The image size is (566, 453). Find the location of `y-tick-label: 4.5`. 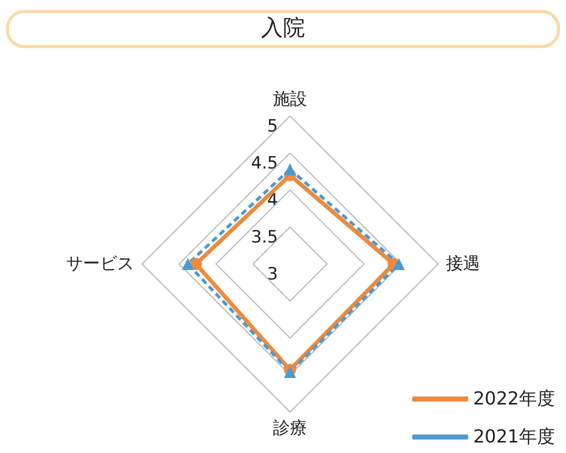

y-tick-label: 4.5 is located at coordinates (264, 164).